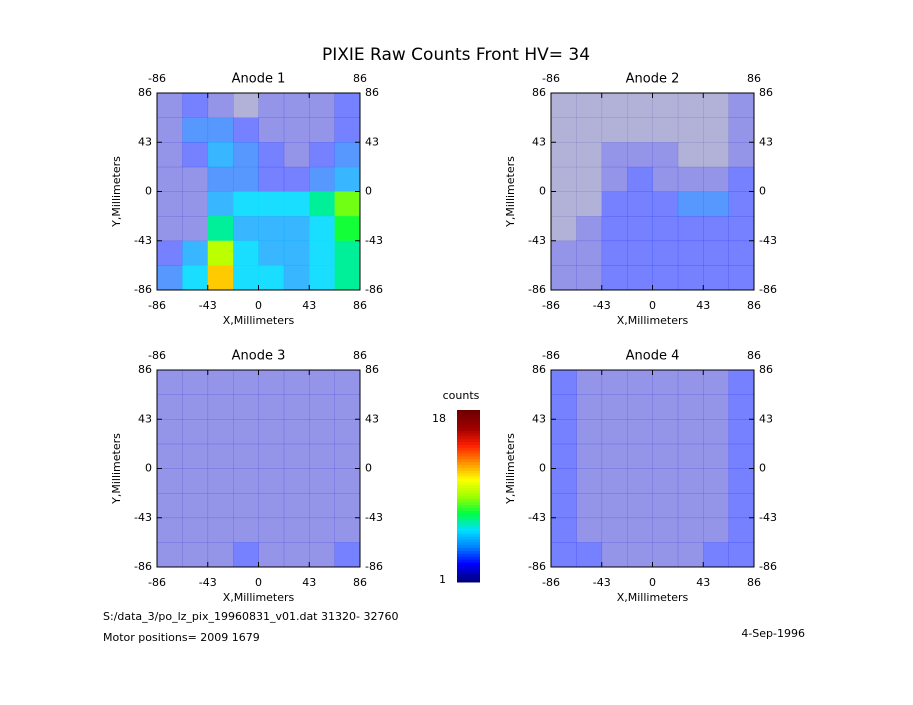 The width and height of the screenshot is (913, 705). I want to click on page-title: PIXIE Raw Counts Front HV= 34, so click(456, 55).